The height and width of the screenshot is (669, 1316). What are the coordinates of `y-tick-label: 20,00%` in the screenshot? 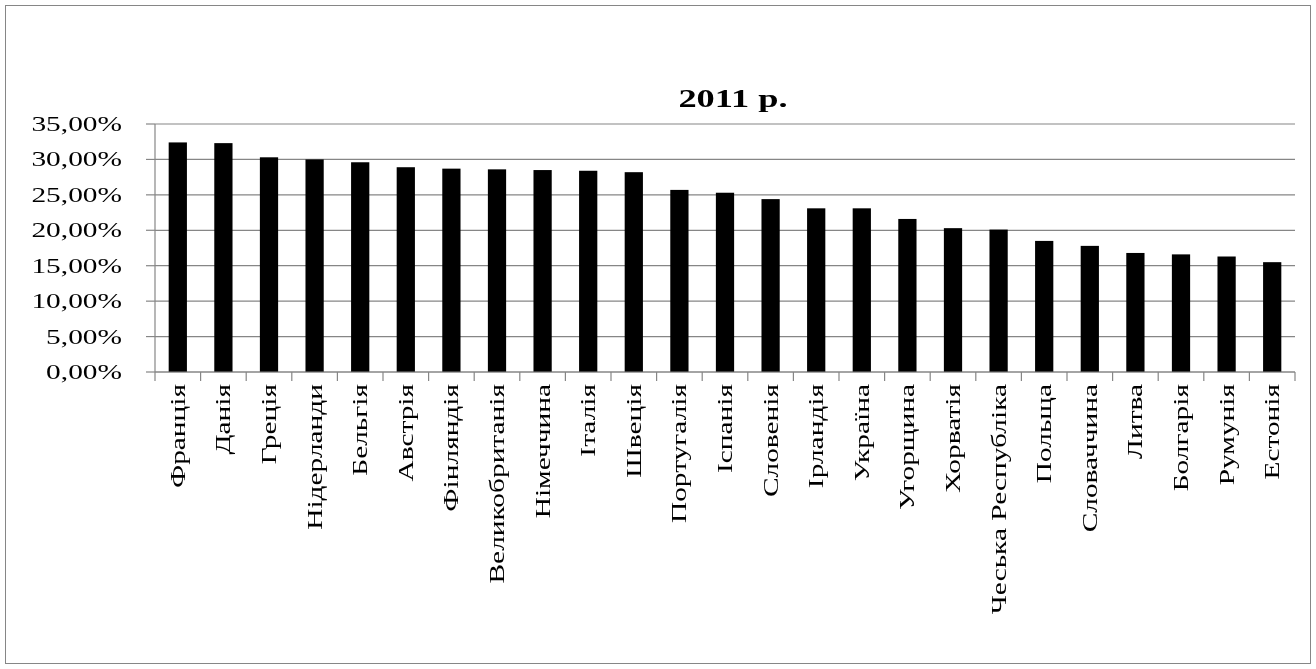 It's located at (76, 230).